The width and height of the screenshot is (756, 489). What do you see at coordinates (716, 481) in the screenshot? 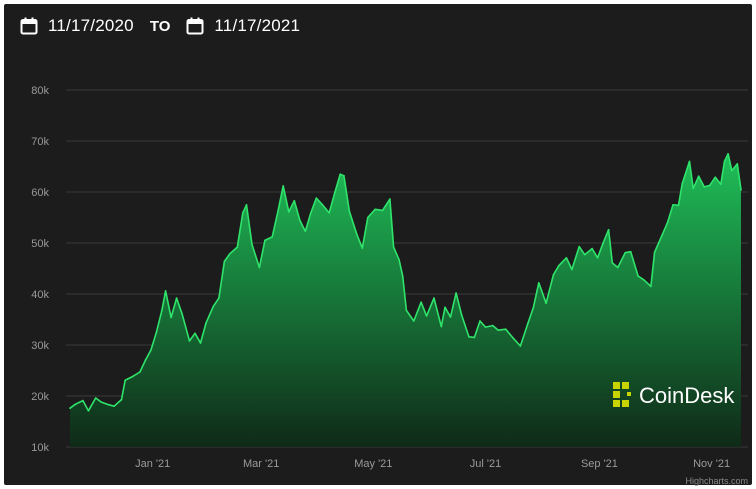
I see `highcharts-credit: Highcharts.com` at bounding box center [716, 481].